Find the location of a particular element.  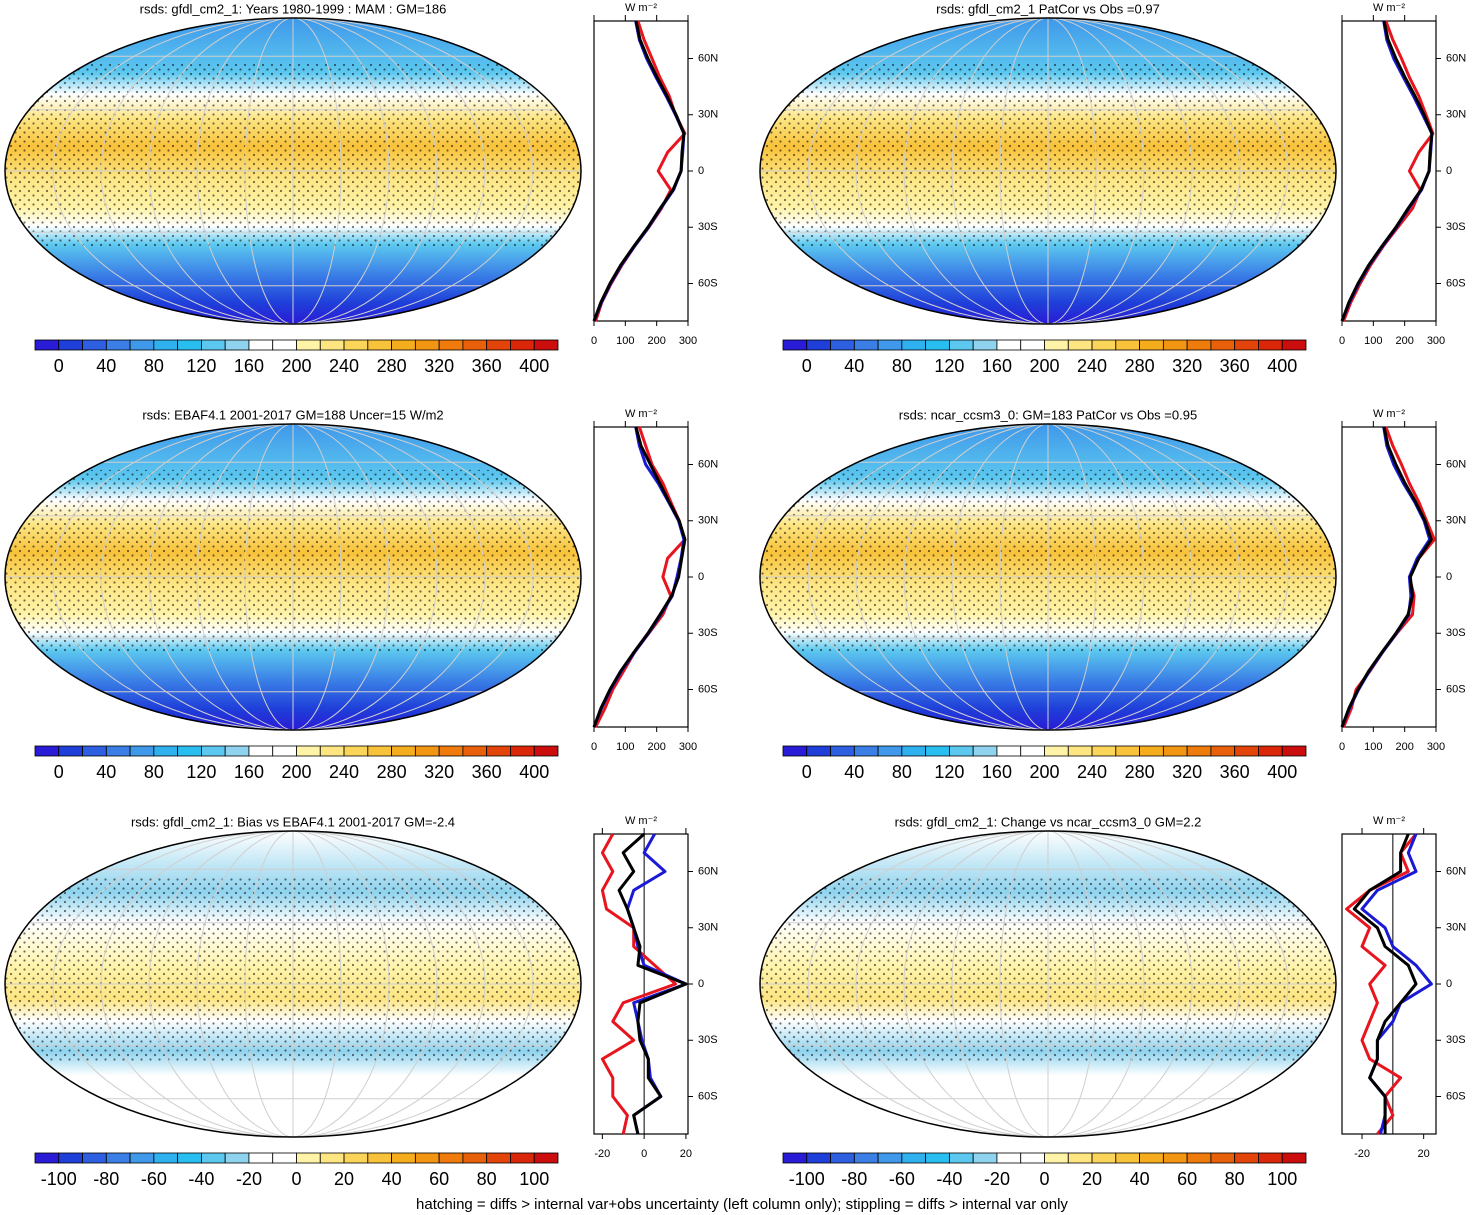

map is located at coordinates (293, 984).